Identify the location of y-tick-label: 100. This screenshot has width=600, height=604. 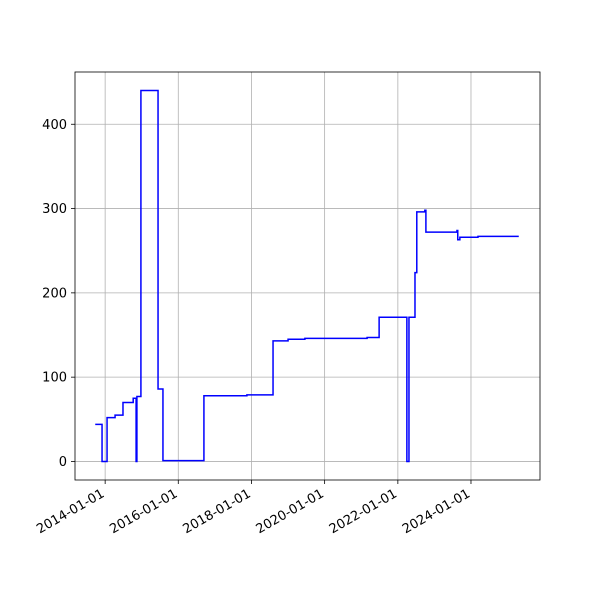
(54, 378).